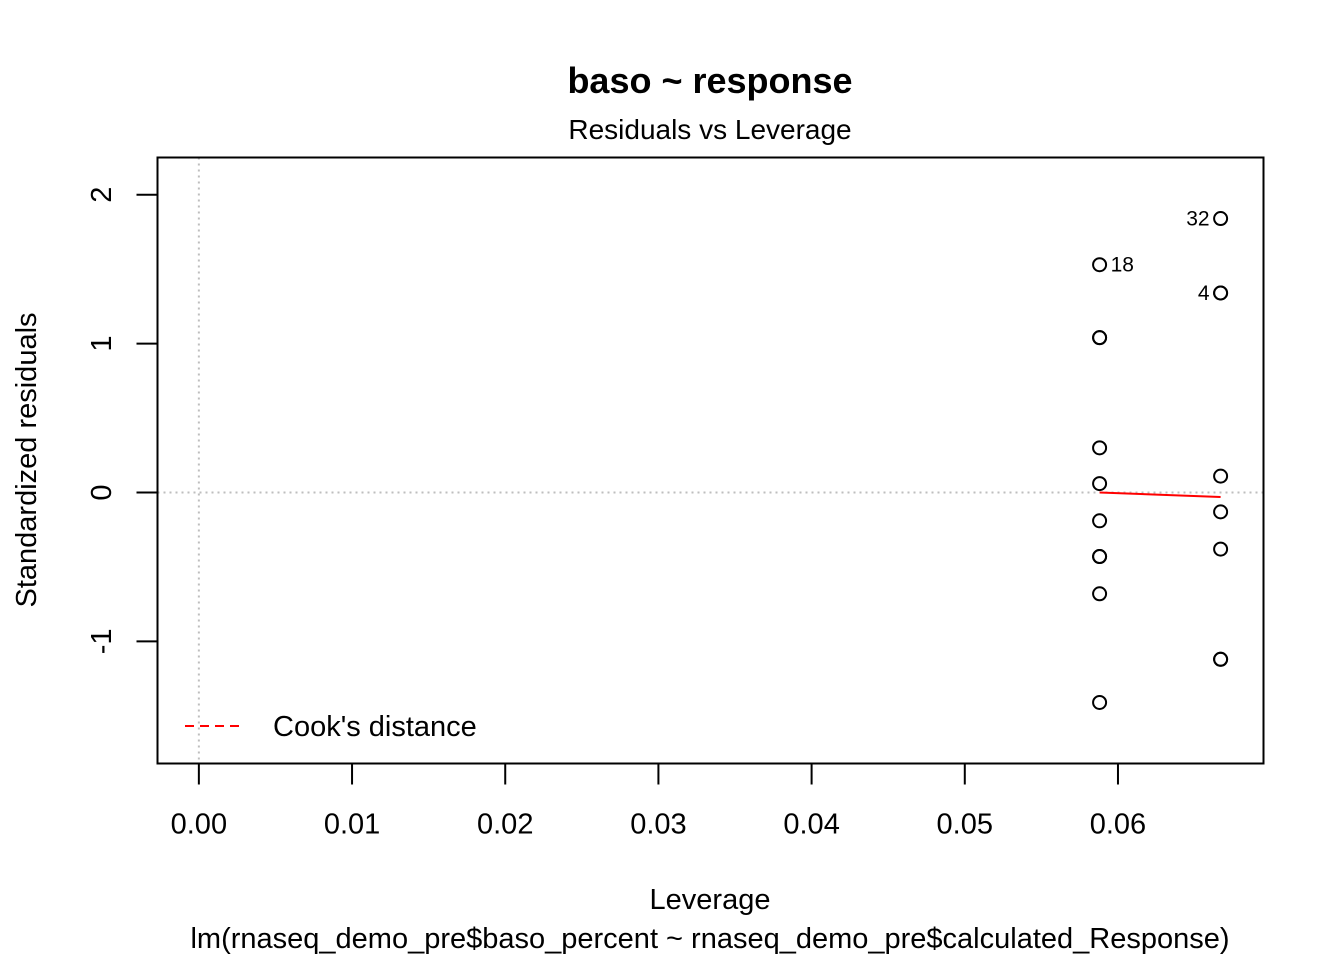  Describe the element at coordinates (102, 344) in the screenshot. I see `y-tick-label: 1` at that location.